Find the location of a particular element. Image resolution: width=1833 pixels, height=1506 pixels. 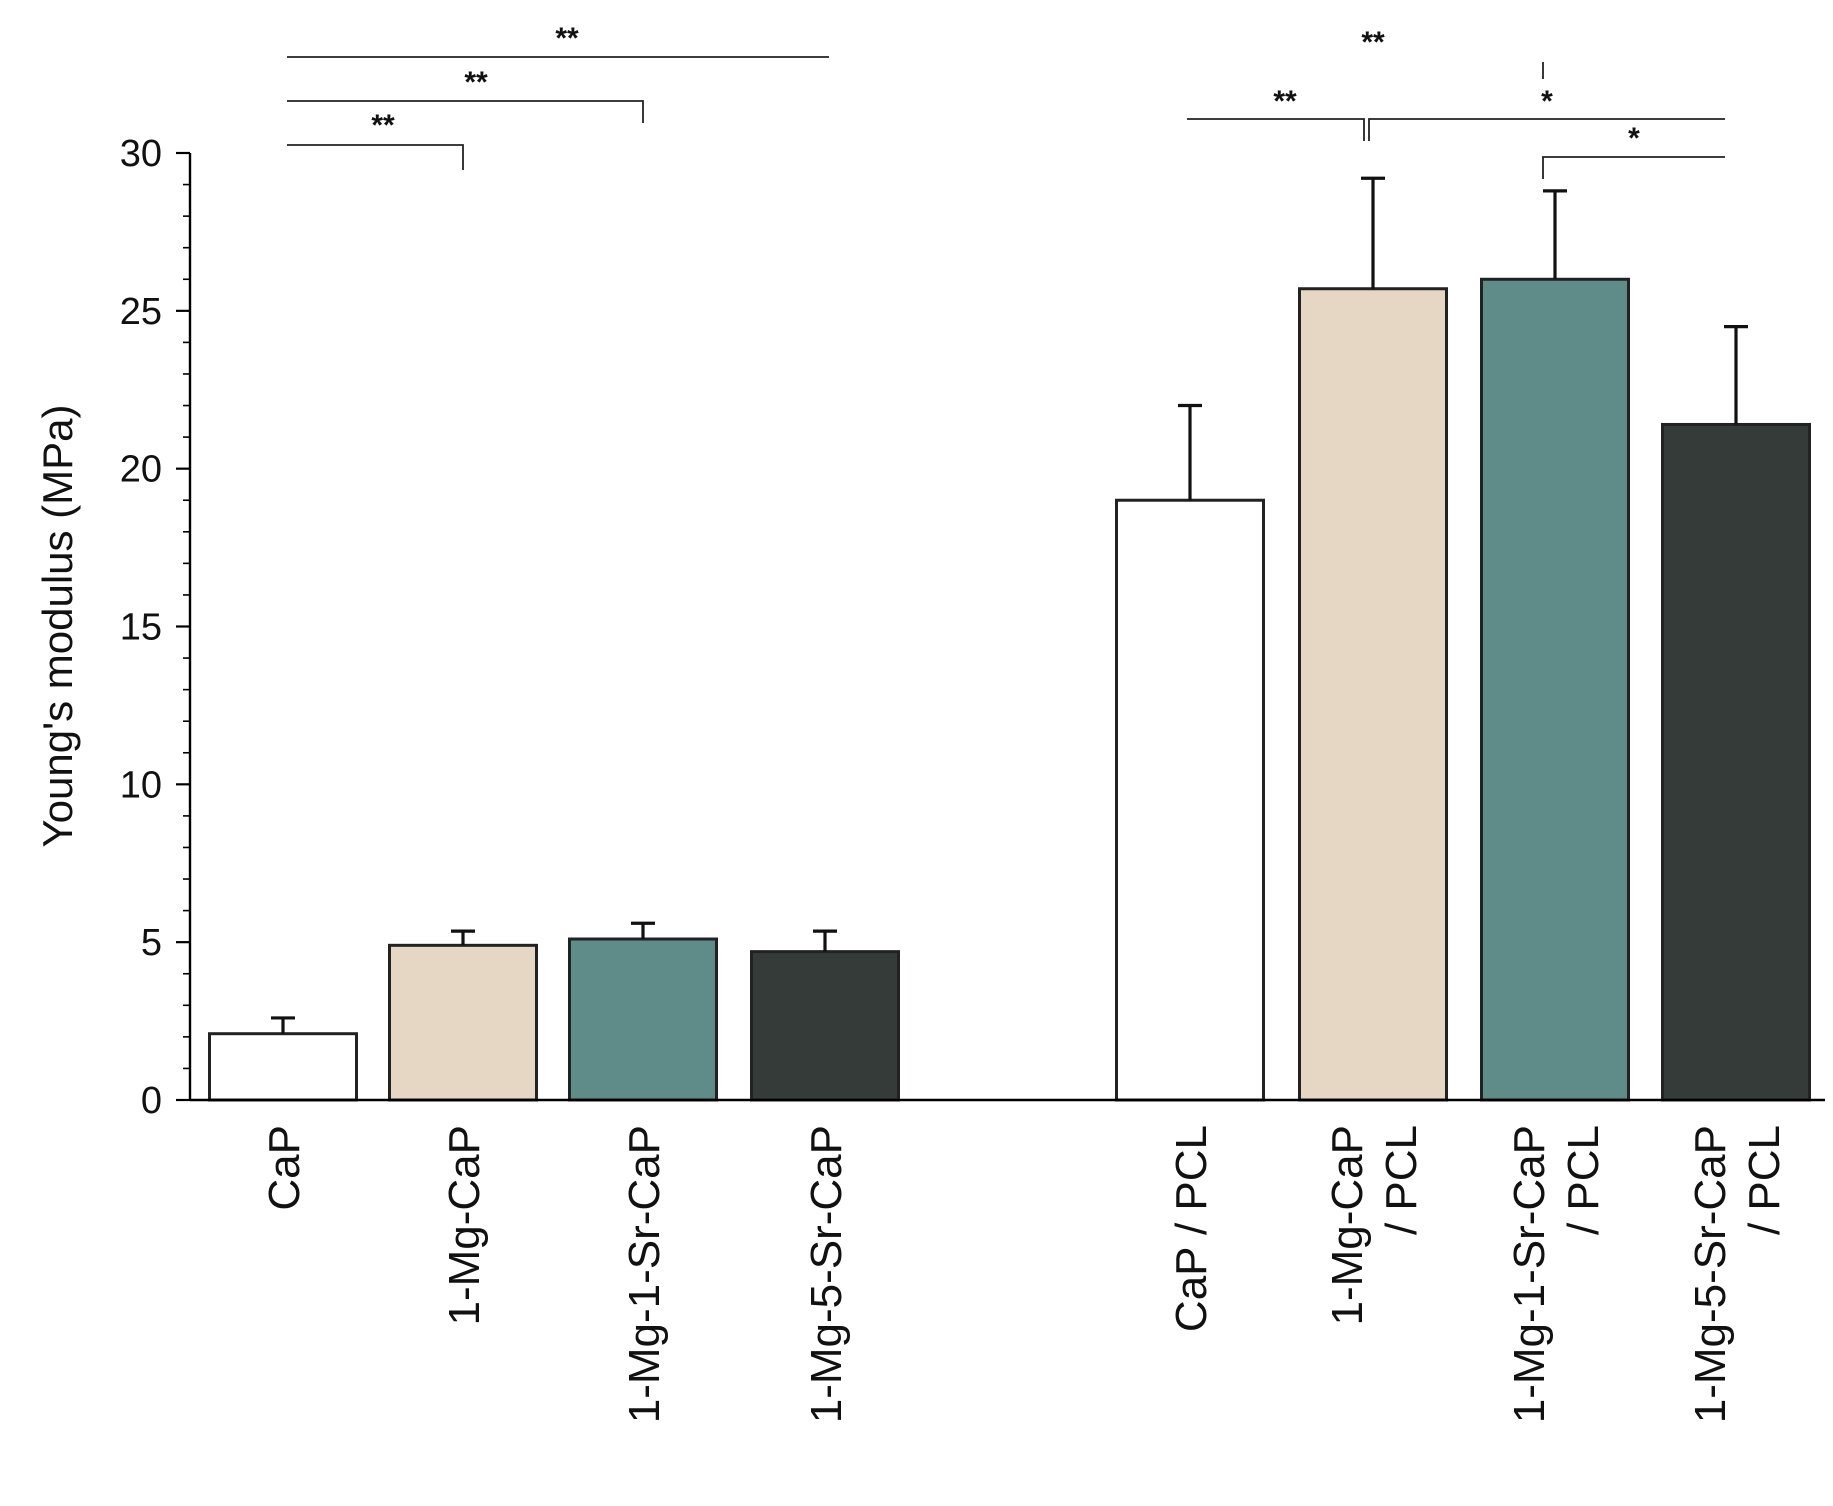

significance-label-2: ** is located at coordinates (383, 125).